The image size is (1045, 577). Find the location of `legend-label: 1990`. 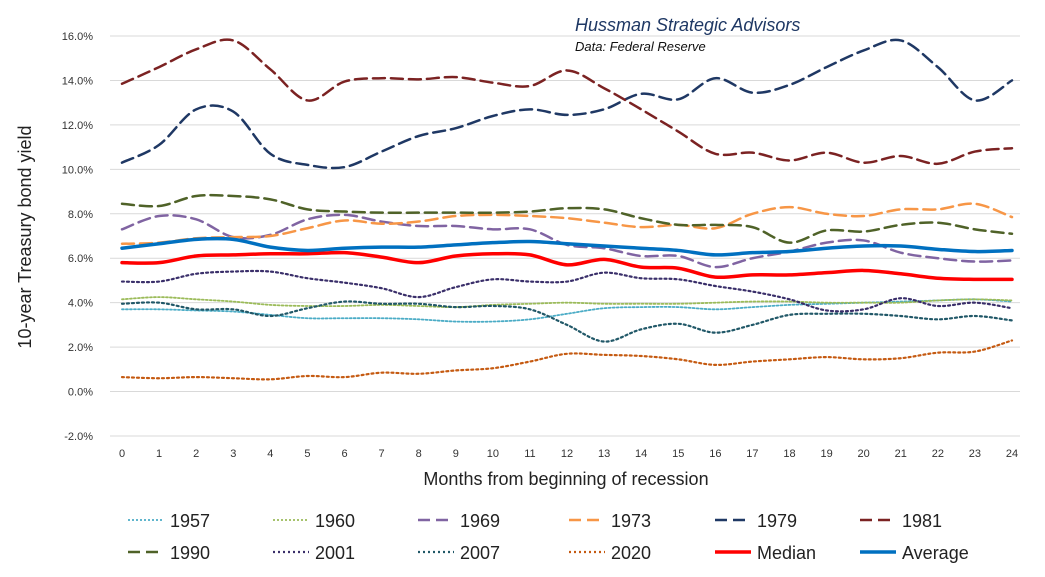

legend-label: 1990 is located at coordinates (190, 553).